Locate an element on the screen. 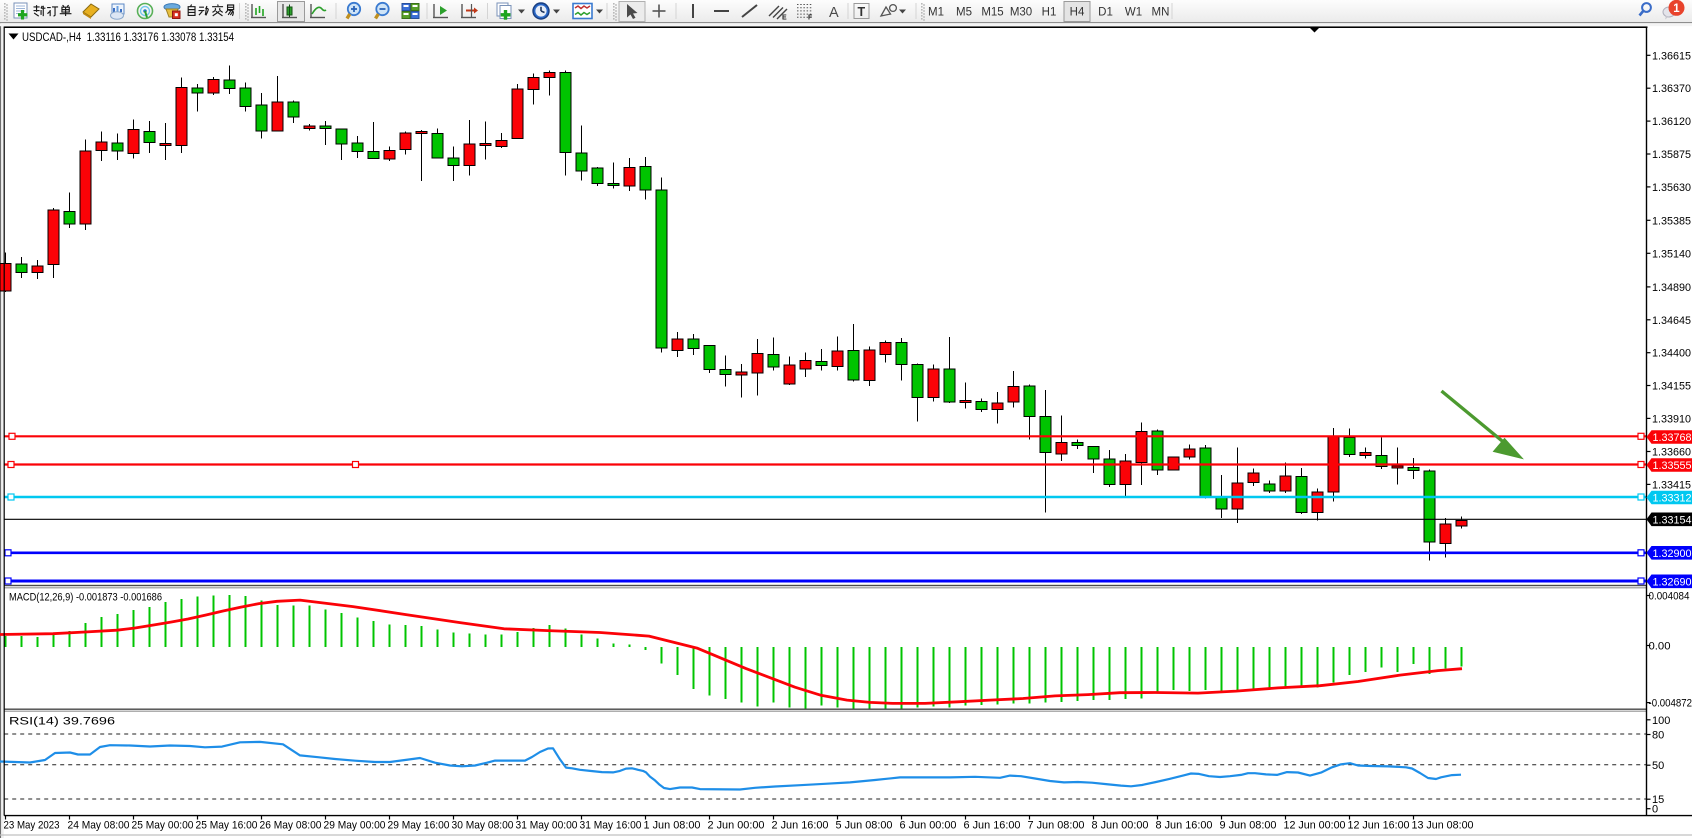  svg-text:MACD(12,26,9) -0.001873 -0.001: MACD(12,26,9) -0.001873 -0.001686 is located at coordinates (85, 598).